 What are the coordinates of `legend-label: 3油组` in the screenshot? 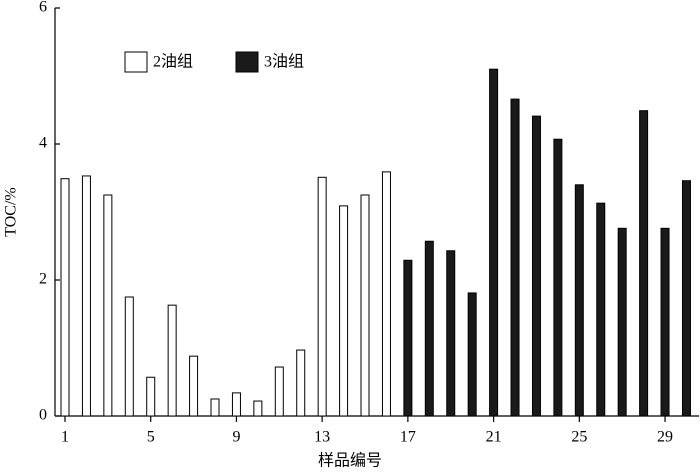 It's located at (284, 62).